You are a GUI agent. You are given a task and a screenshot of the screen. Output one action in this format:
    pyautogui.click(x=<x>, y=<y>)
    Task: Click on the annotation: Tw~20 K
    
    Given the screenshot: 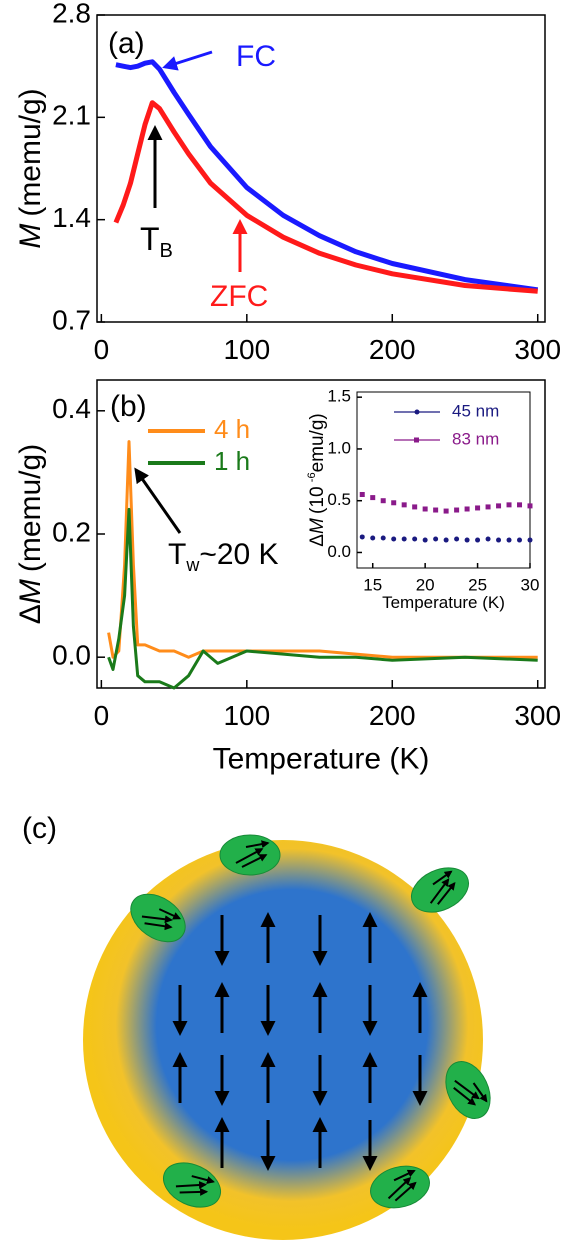 What is the action you would take?
    pyautogui.click(x=223, y=556)
    